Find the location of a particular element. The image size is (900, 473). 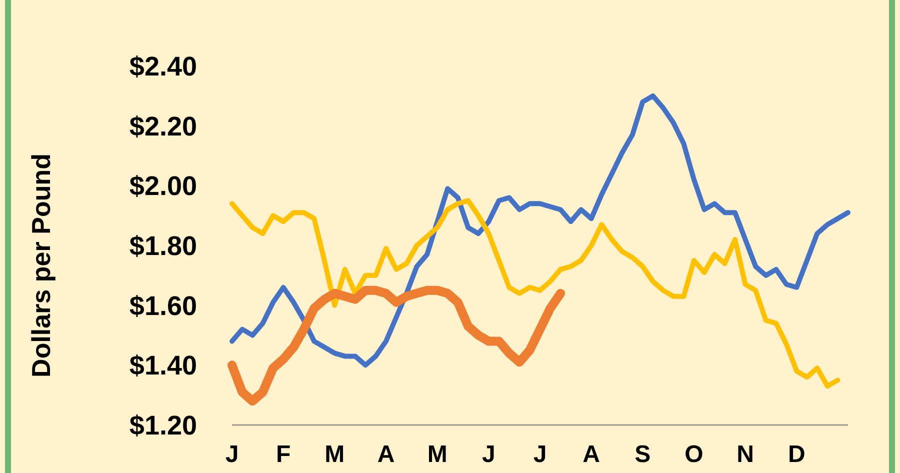

x-tick-label: D is located at coordinates (797, 454).